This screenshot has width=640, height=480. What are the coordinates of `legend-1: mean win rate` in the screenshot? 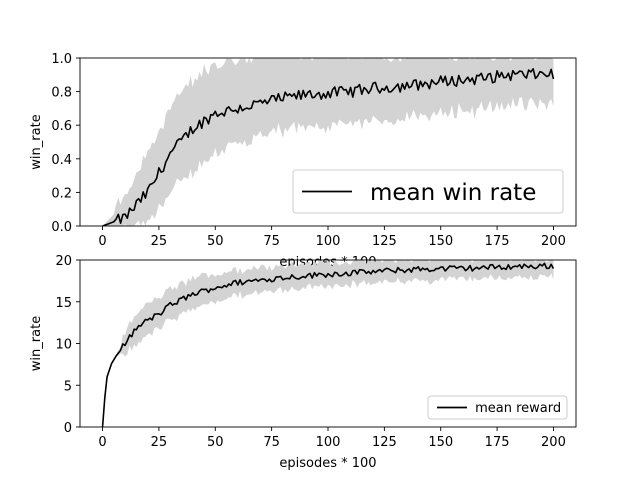 It's located at (428, 191).